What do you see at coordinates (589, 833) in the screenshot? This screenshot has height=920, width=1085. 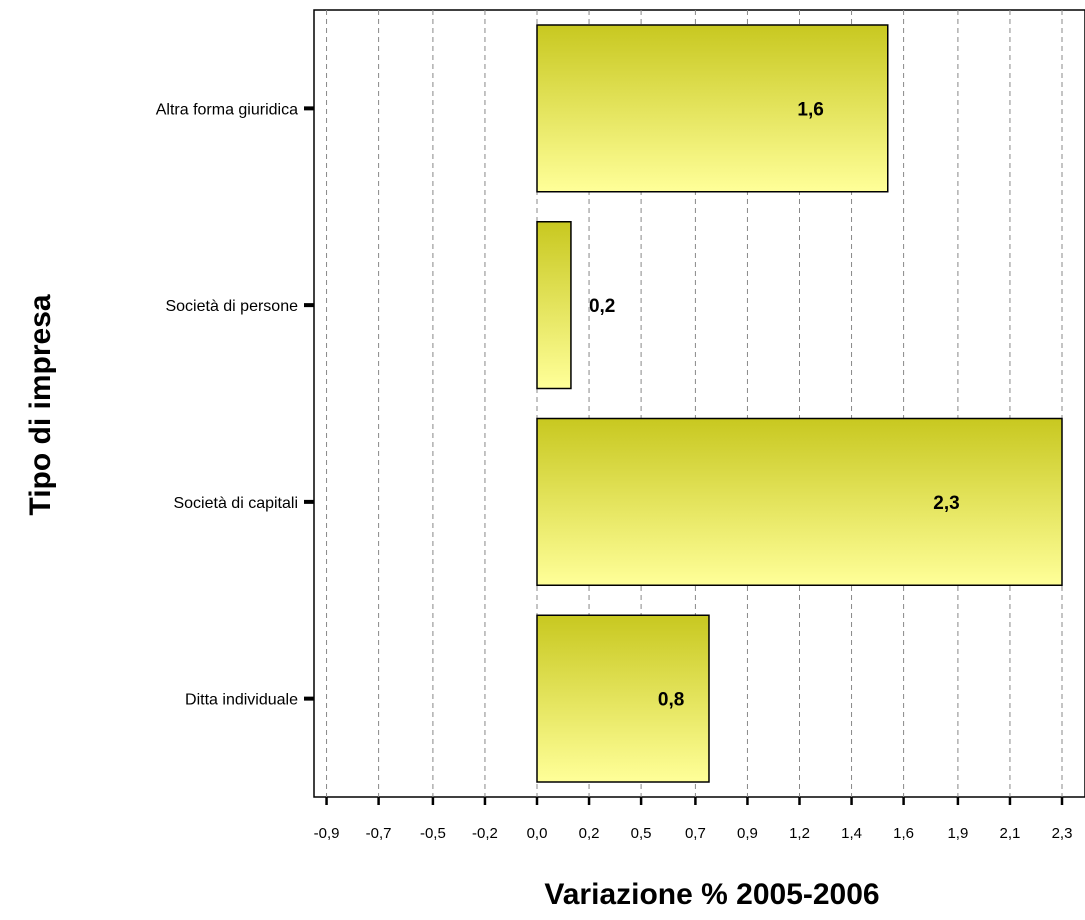 I see `x-tick-label: 0,2` at bounding box center [589, 833].